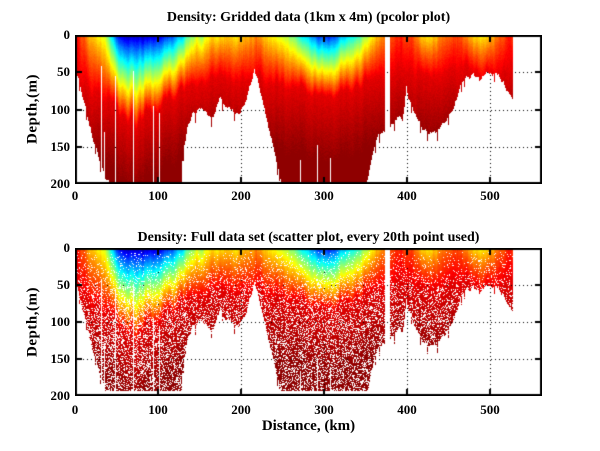 Image resolution: width=600 pixels, height=451 pixels. I want to click on distance-axis-label: Distance, (km), so click(308, 426).